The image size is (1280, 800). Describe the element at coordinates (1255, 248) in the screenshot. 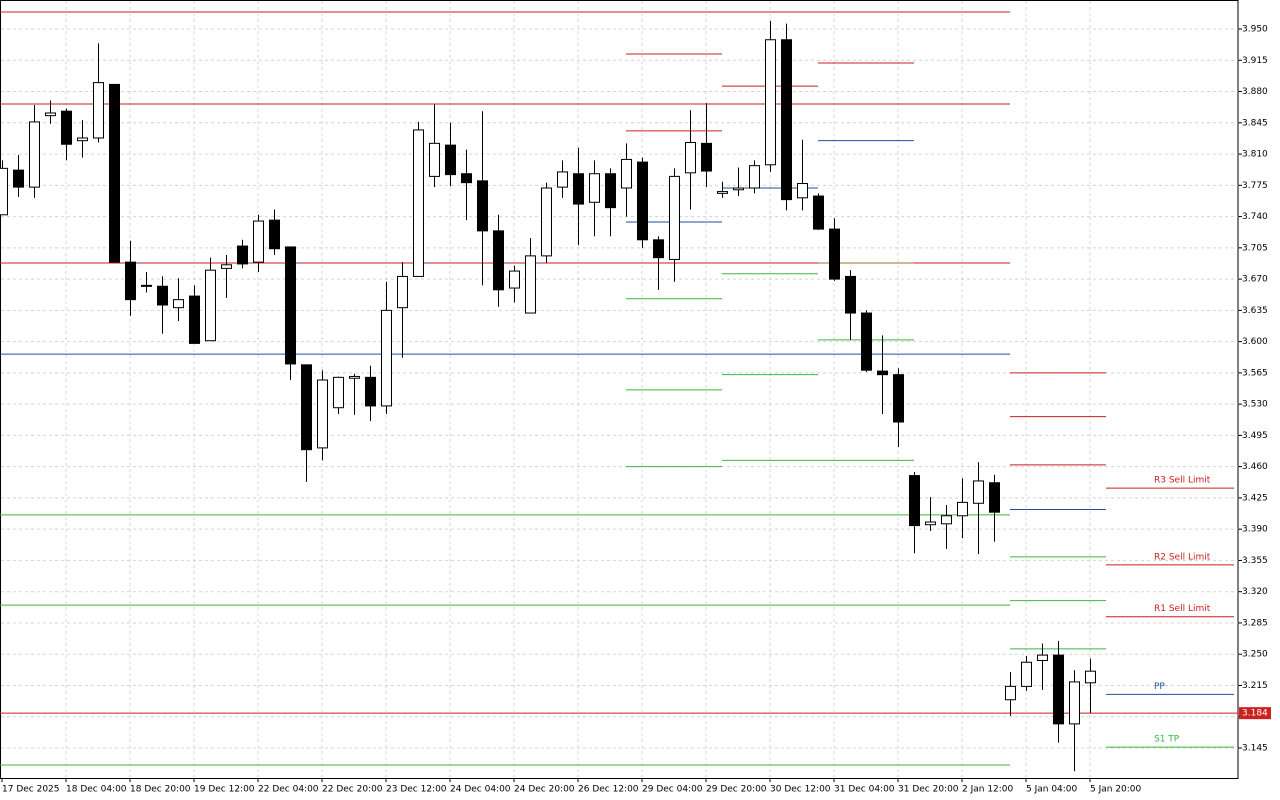

I see `y-tick-label: 3.705` at that location.